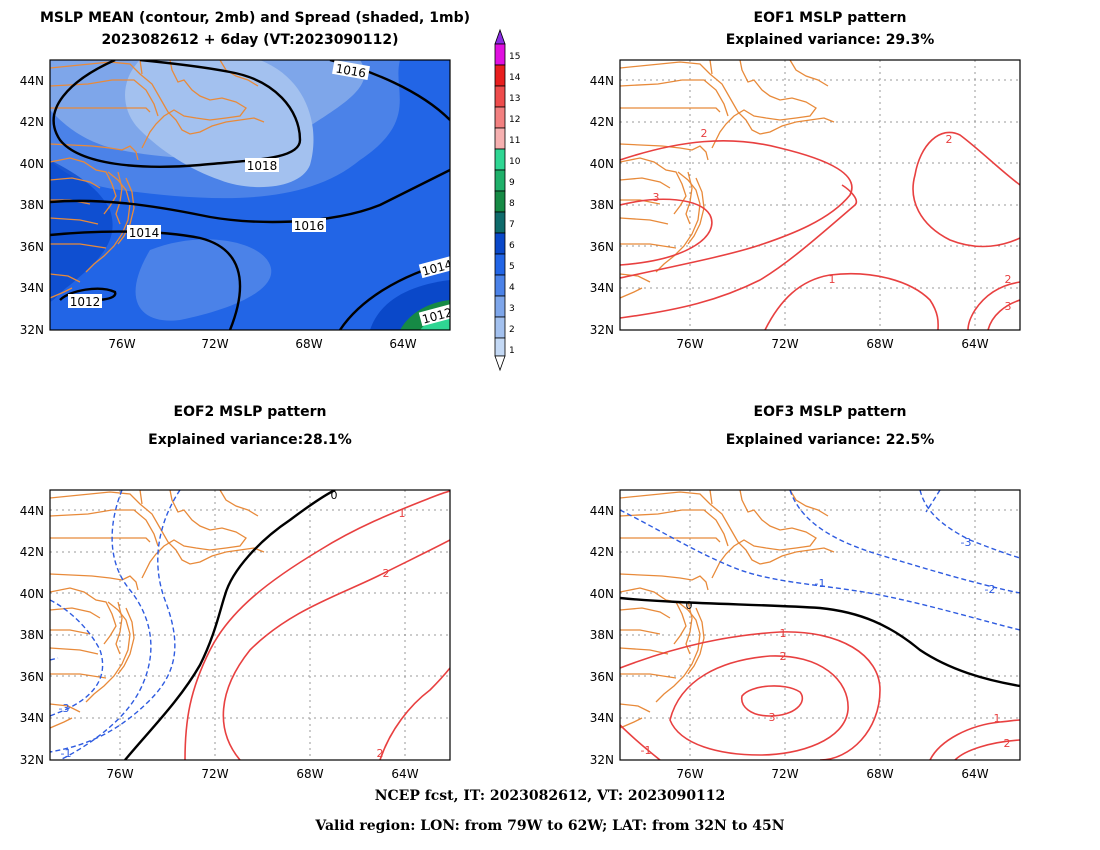  Describe the element at coordinates (507, 200) in the screenshot. I see `colorbar: 1 2 3 4 5 6 7 8 9 10 11 12 13 14 15` at that location.